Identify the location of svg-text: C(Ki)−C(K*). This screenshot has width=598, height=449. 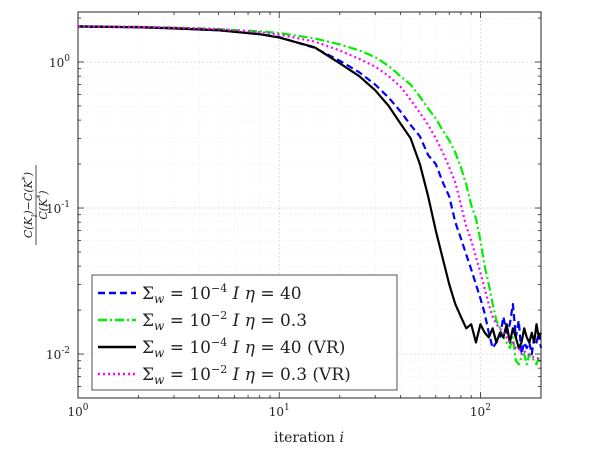
(30, 205).